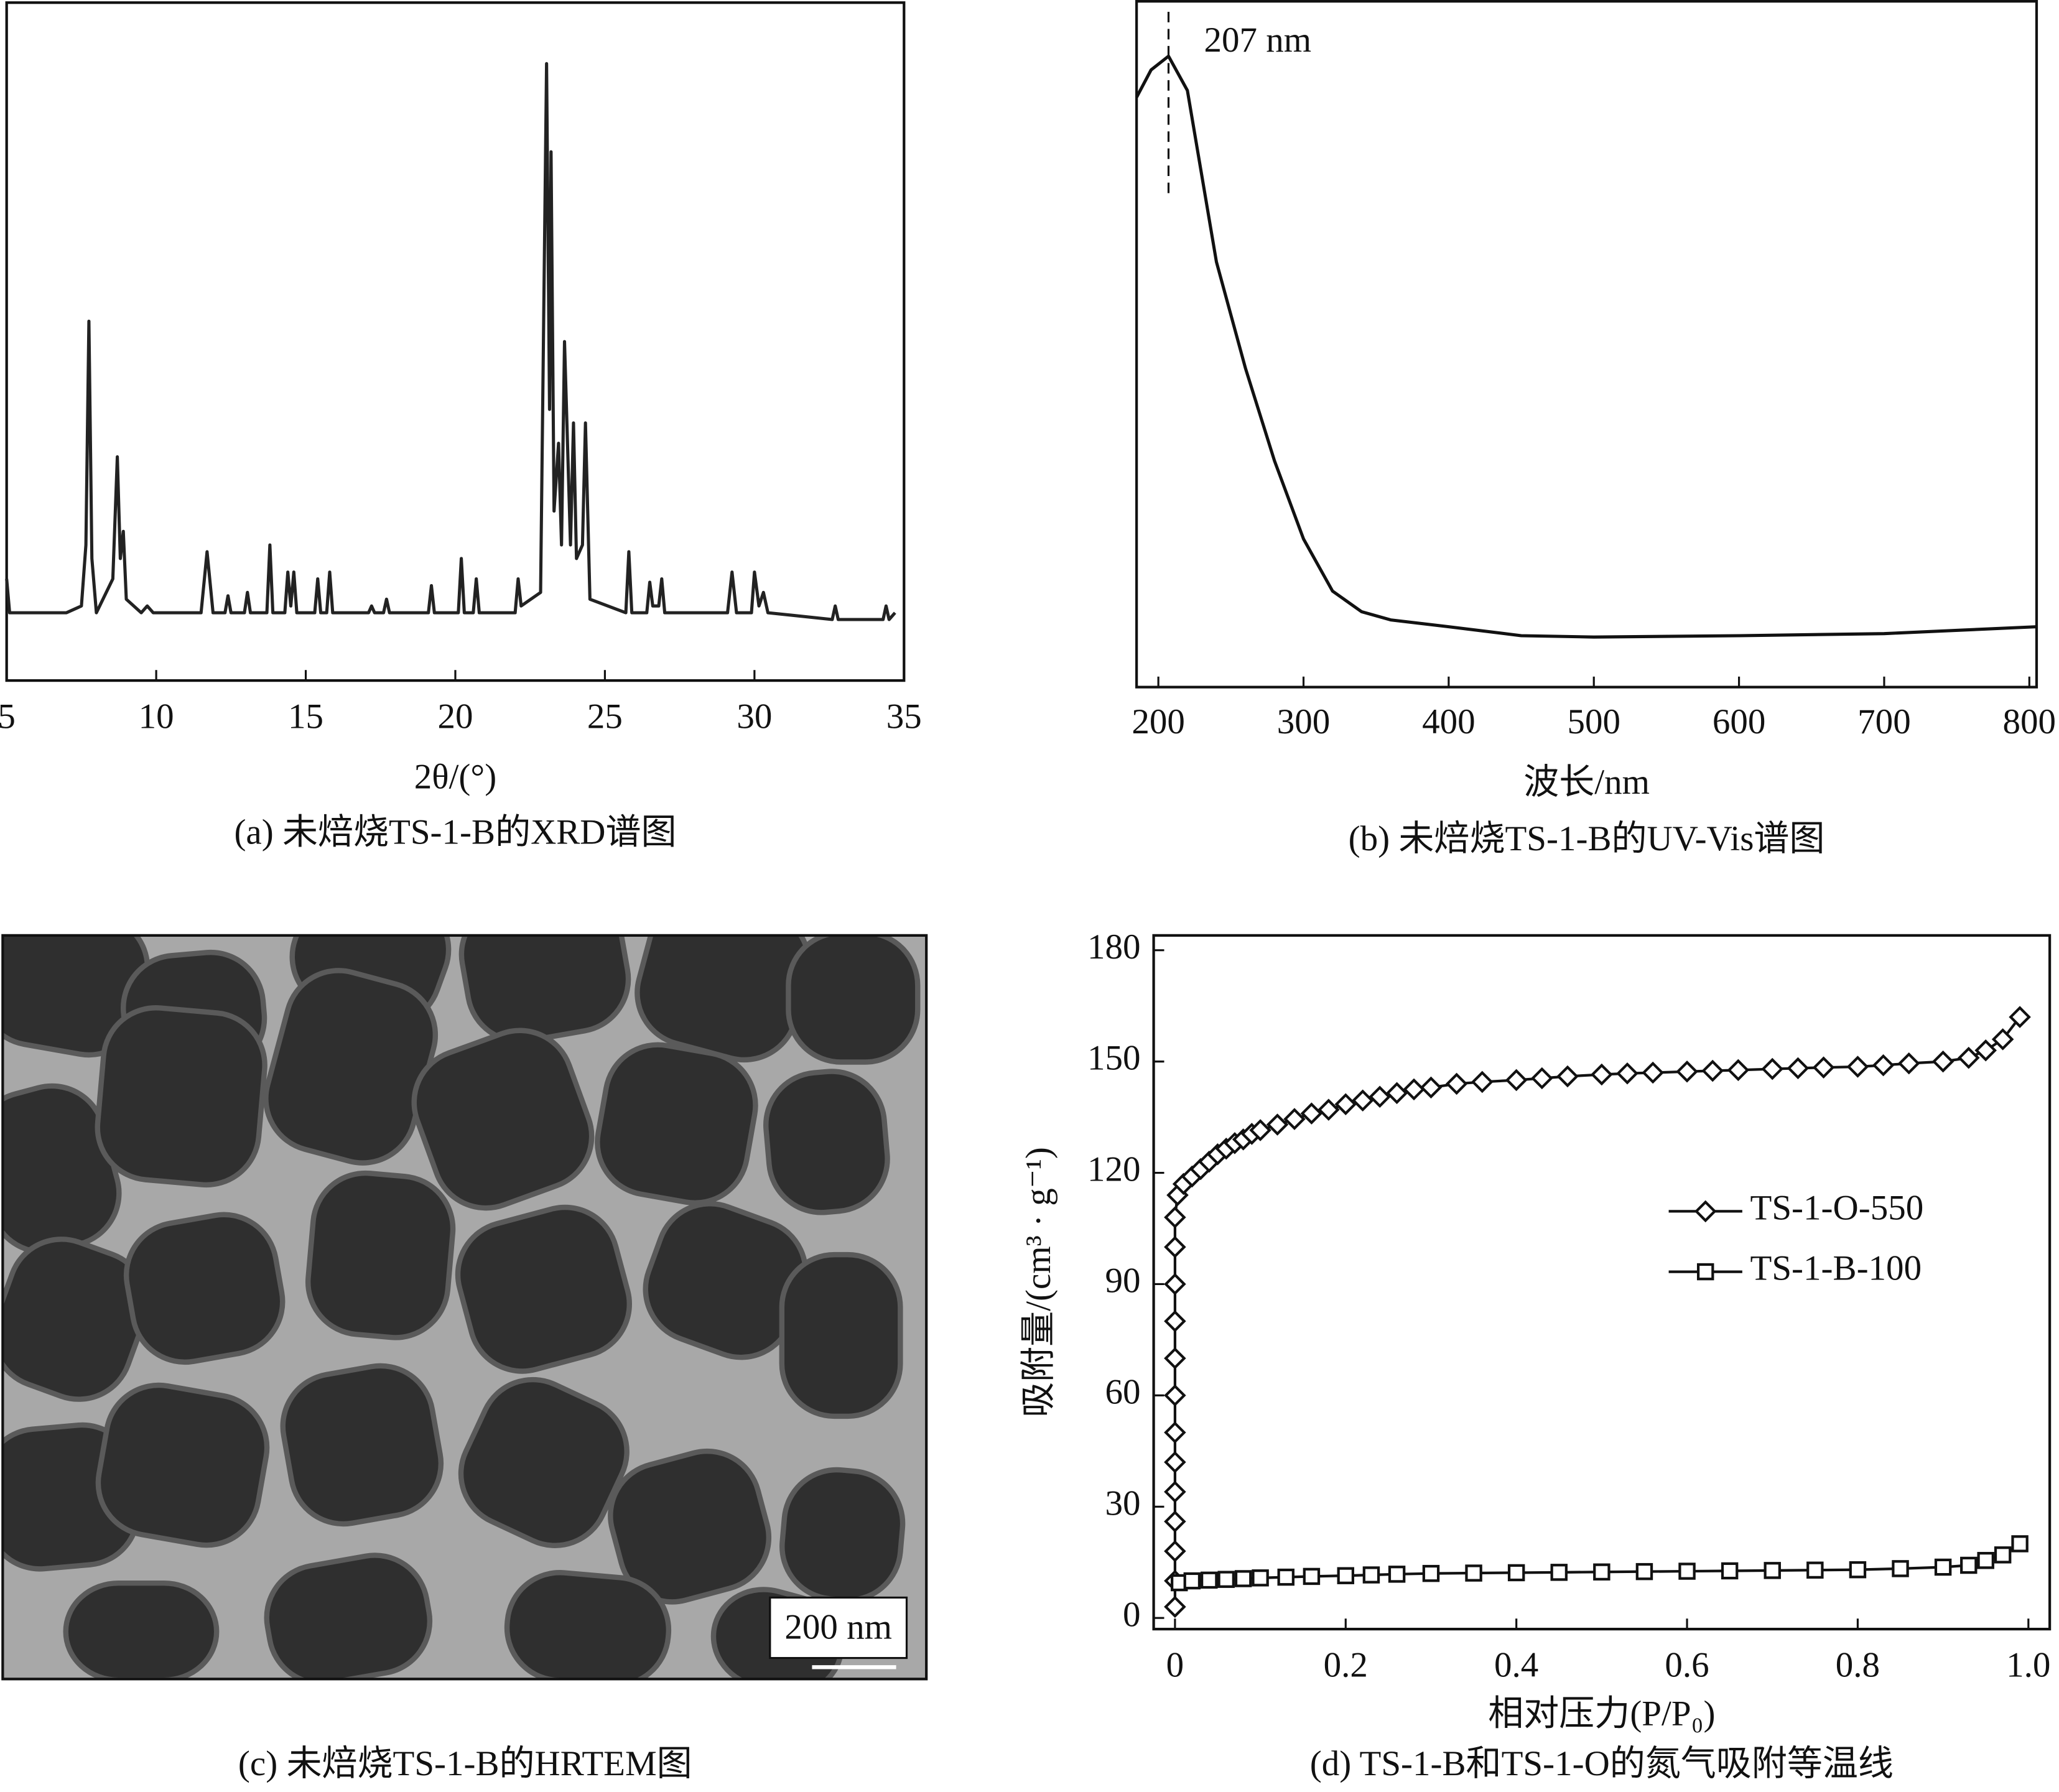  What do you see at coordinates (1739, 721) in the screenshot?
I see `x-tick-label: 600` at bounding box center [1739, 721].